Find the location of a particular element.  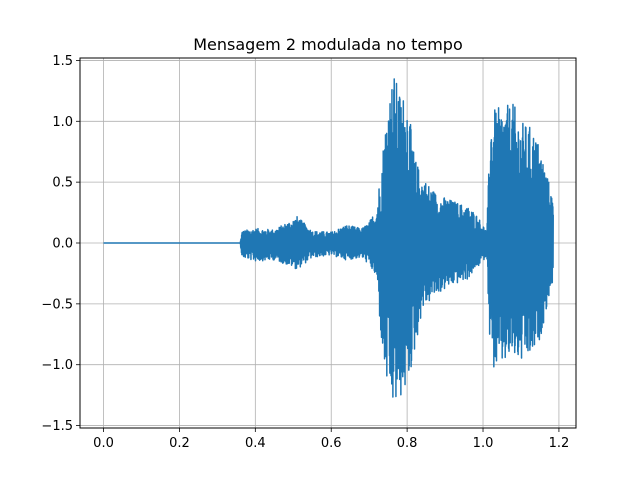

x-tick-label: 0.6 is located at coordinates (331, 443).